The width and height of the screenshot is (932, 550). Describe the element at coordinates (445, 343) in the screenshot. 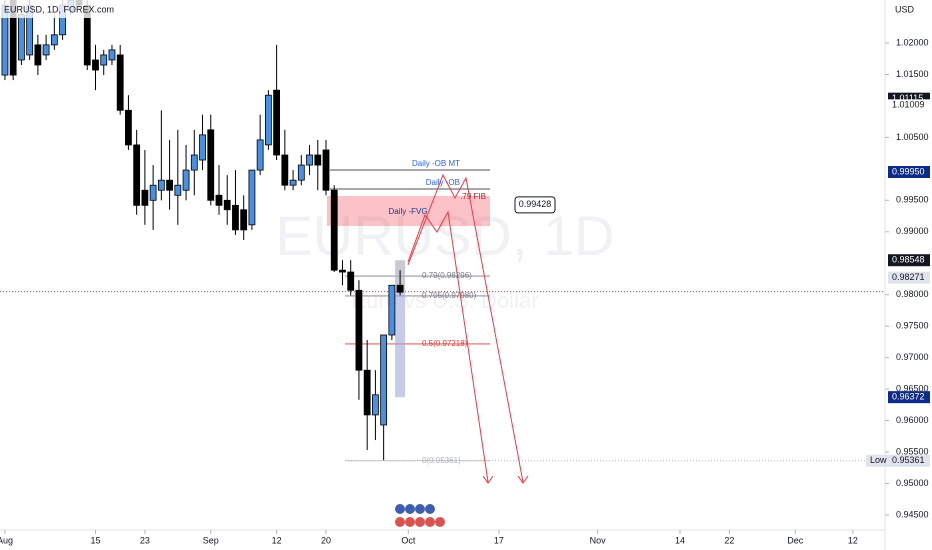

I see `fib-label: 0.5(0.97218)` at that location.